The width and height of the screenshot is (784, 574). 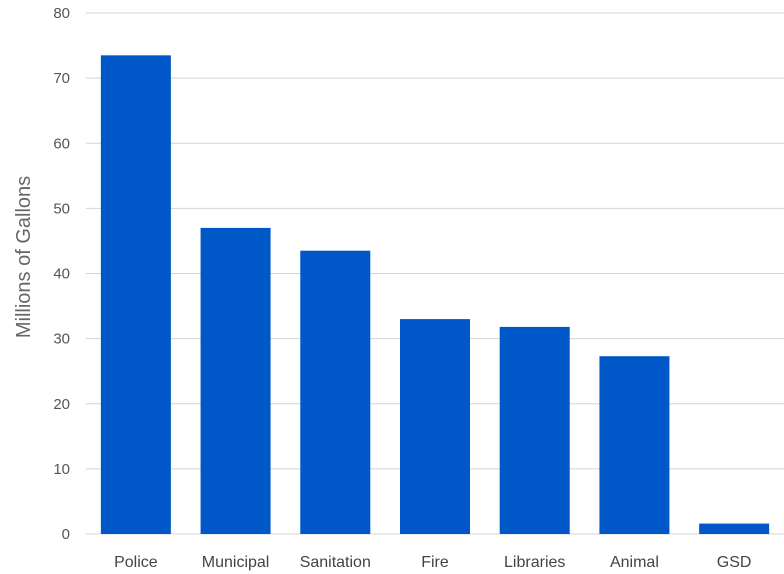 What do you see at coordinates (335, 562) in the screenshot?
I see `x-tick-label: Sanitation` at bounding box center [335, 562].